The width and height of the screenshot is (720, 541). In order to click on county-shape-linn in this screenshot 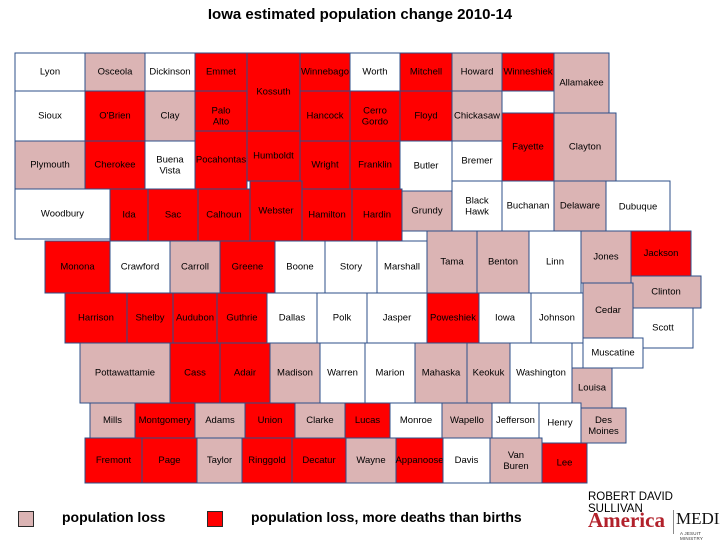, I will do `click(555, 262)`.